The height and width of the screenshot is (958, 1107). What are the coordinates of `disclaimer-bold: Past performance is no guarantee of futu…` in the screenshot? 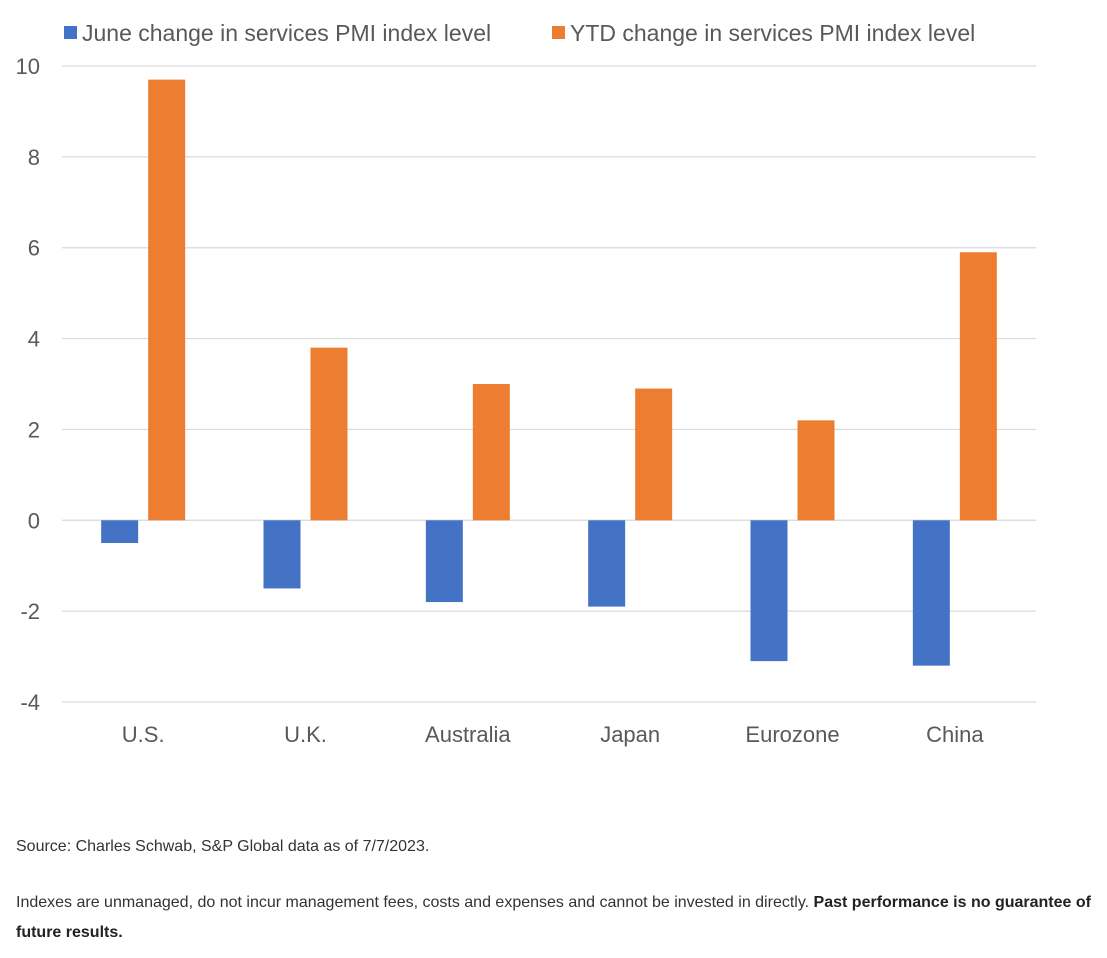 It's located at (553, 917).